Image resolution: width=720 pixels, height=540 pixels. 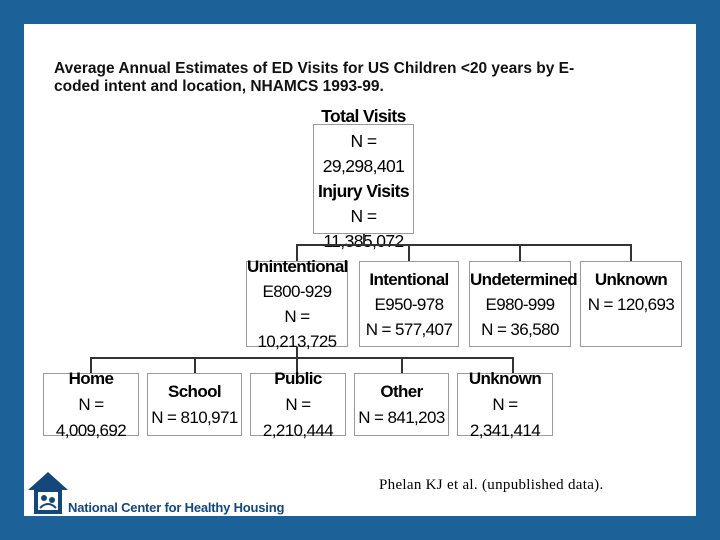 What do you see at coordinates (520, 329) in the screenshot?
I see `intent-n: N = 36,580` at bounding box center [520, 329].